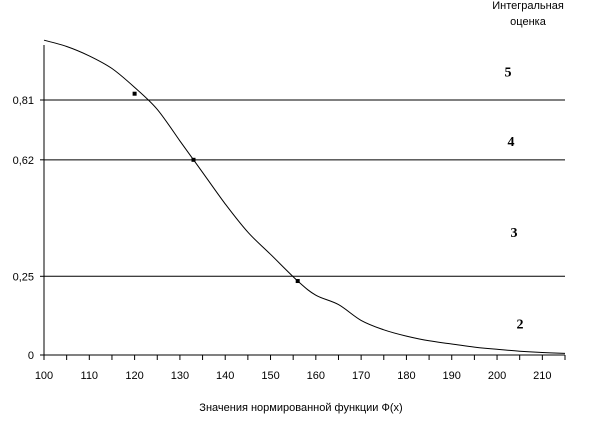  Describe the element at coordinates (511, 142) in the screenshot. I see `grade-label: 4` at that location.